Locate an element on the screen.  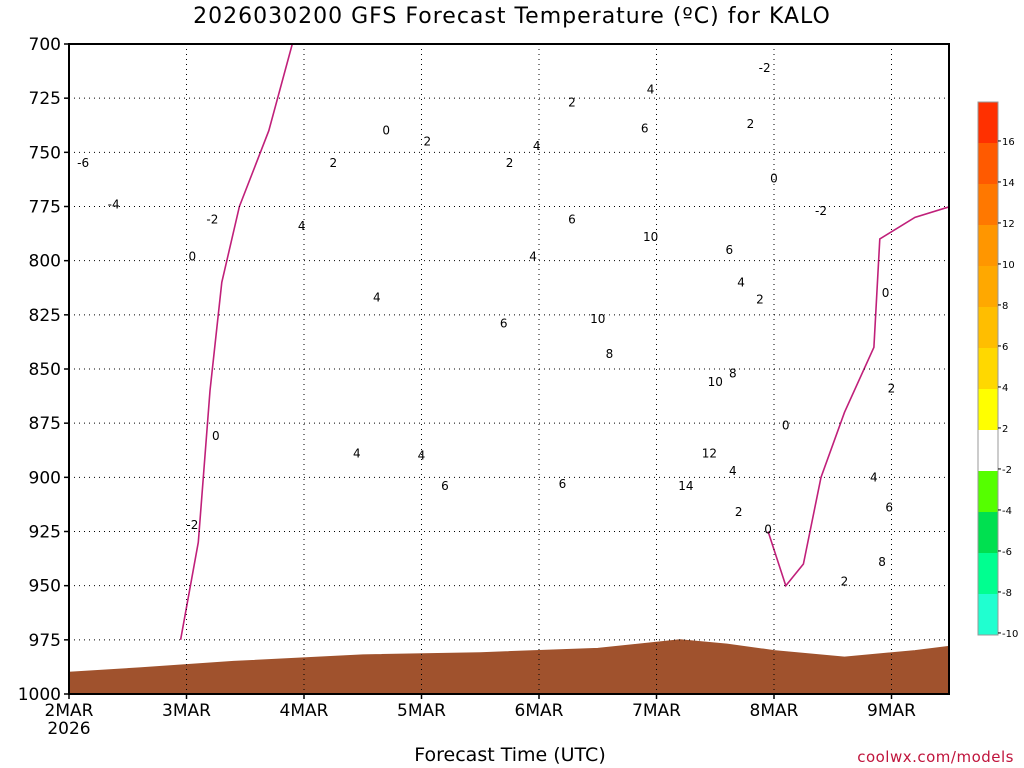
y-tick-label: 825 is located at coordinates (45, 316).